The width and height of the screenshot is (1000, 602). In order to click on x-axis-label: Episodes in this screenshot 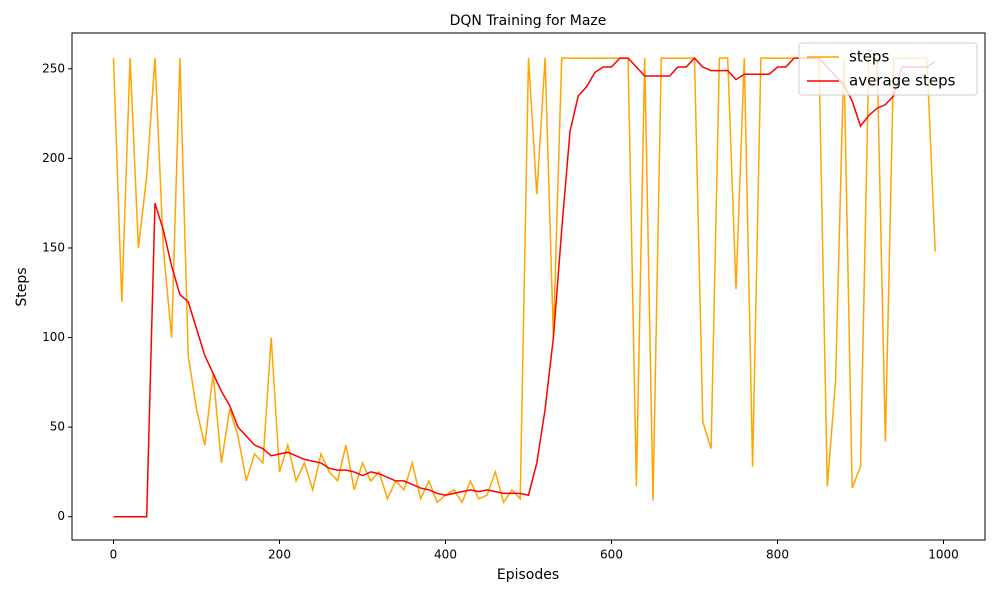, I will do `click(528, 575)`.